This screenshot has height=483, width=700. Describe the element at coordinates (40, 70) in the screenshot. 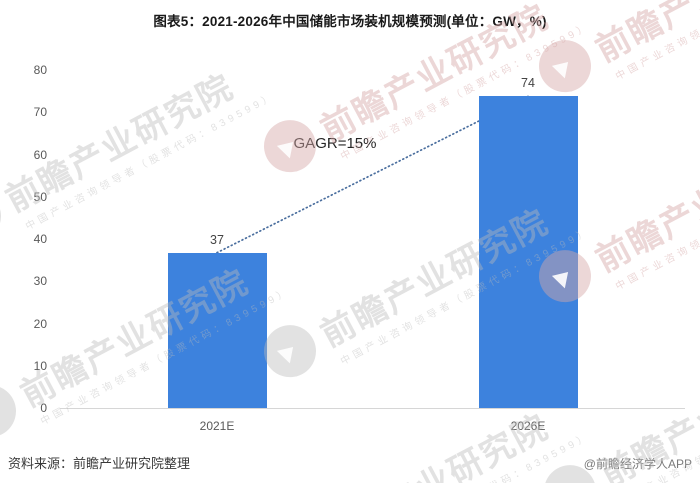

I see `y-tick-label: 80` at that location.